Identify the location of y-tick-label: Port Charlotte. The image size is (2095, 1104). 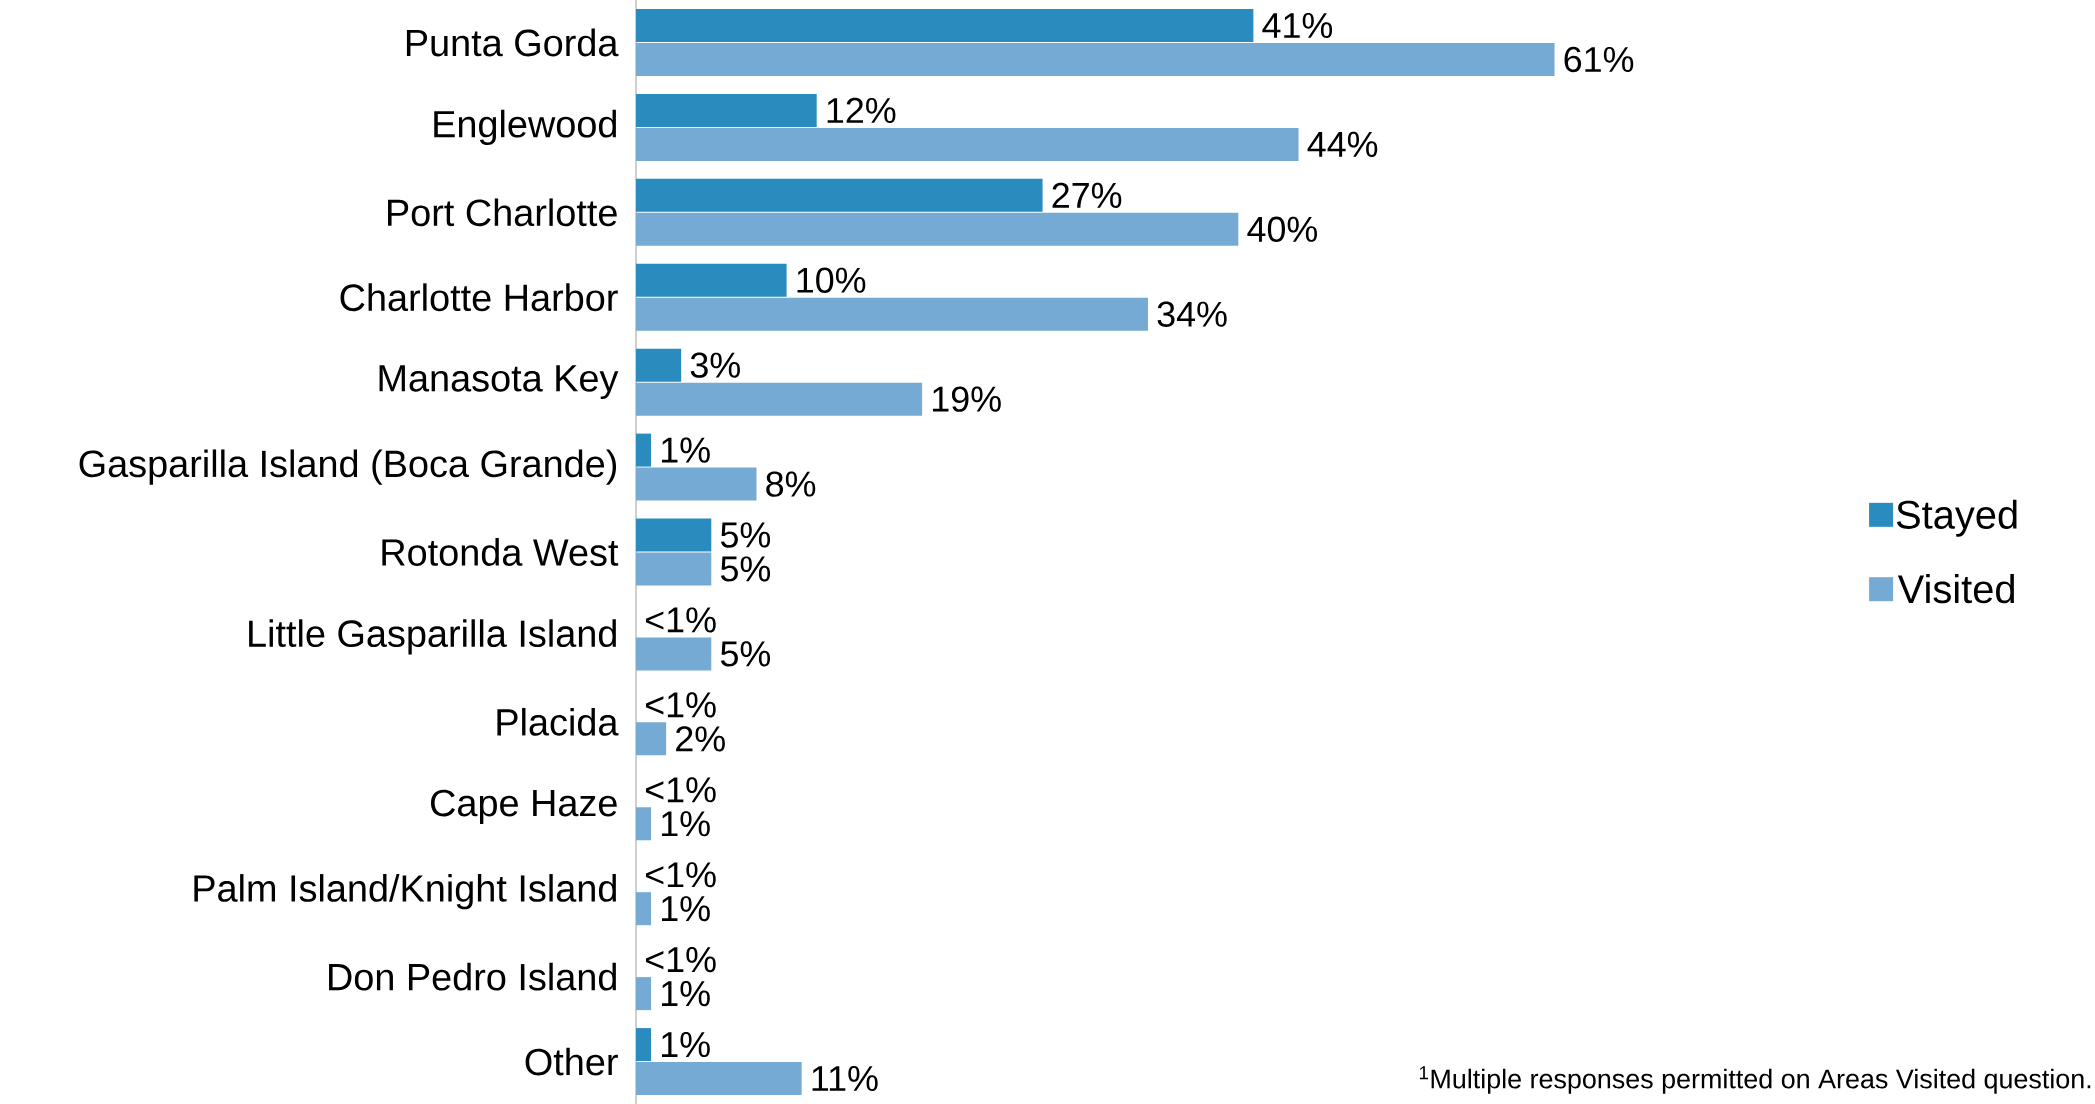
(502, 212).